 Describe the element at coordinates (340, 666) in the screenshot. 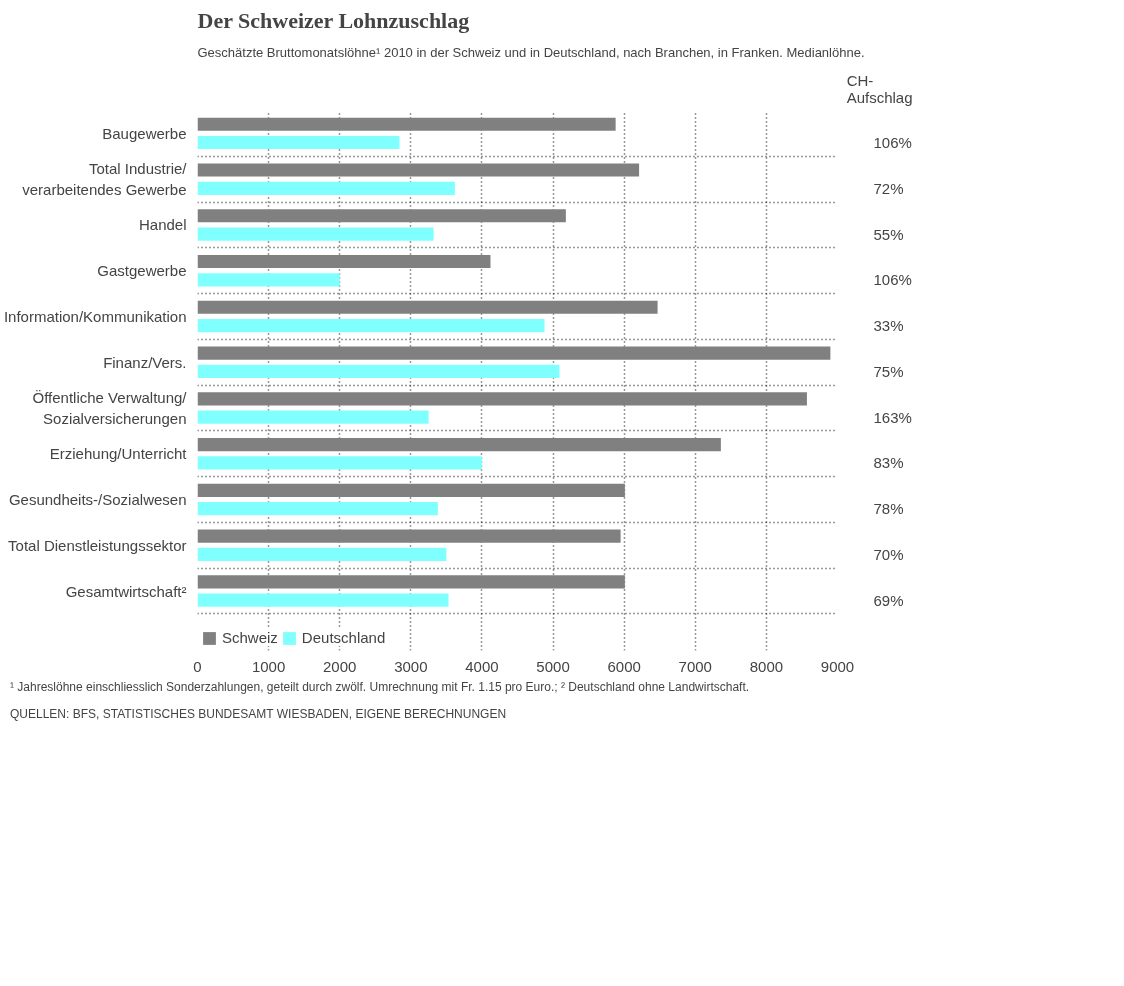

I see `x-tick-label: 2000` at that location.